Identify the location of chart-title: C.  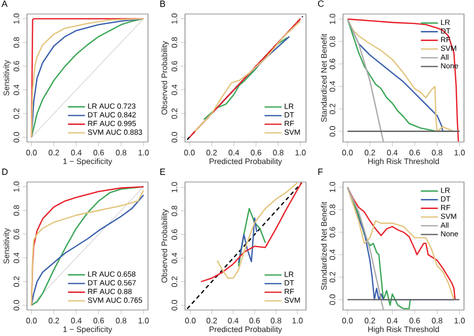
(321, 3).